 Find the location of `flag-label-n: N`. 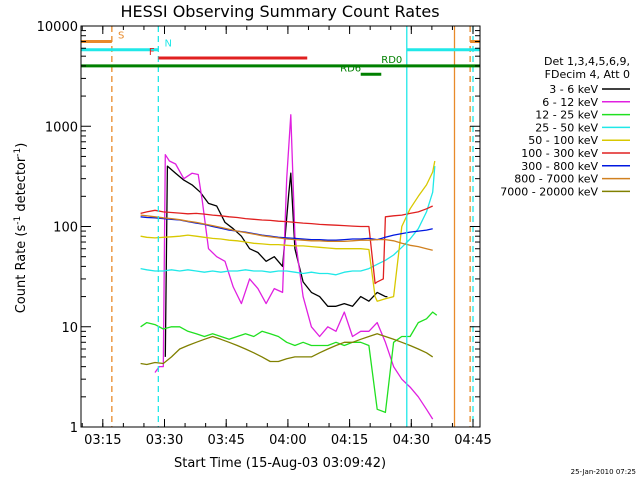

flag-label-n: N is located at coordinates (168, 44).